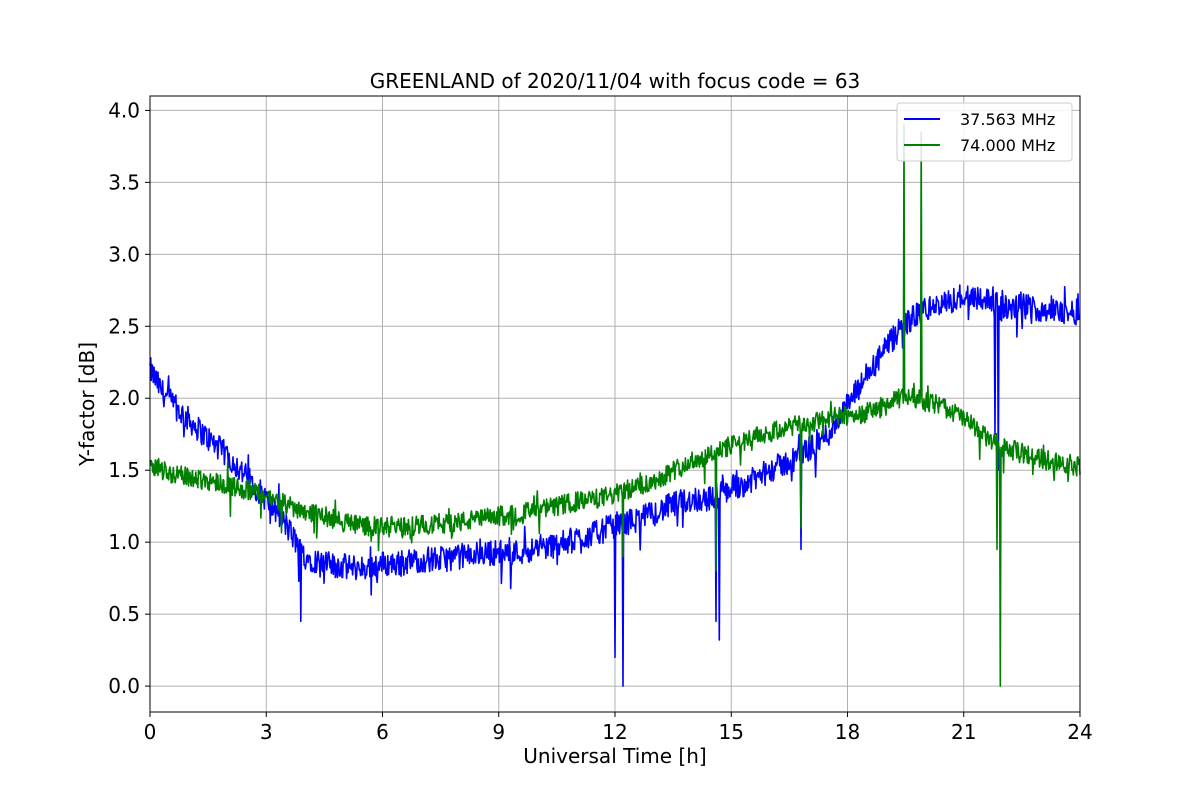 The width and height of the screenshot is (1200, 800). Describe the element at coordinates (847, 732) in the screenshot. I see `x-tick-label: 18` at that location.